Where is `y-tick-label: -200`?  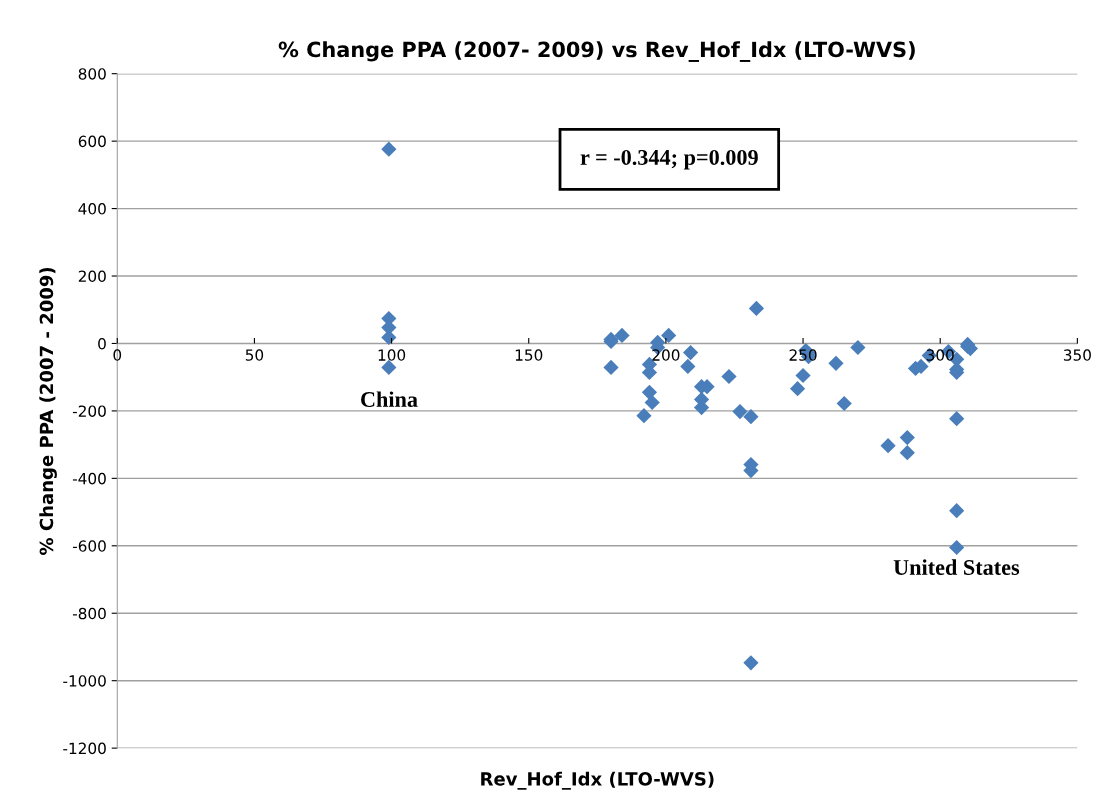 y-tick-label: -200 is located at coordinates (89, 411).